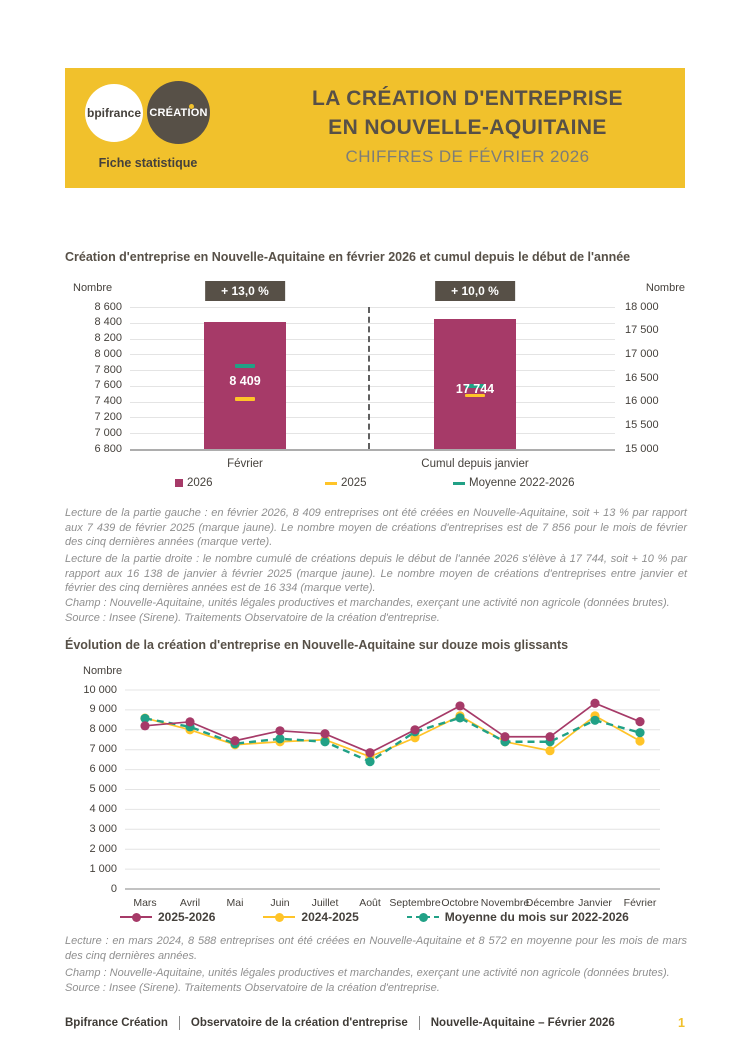 The width and height of the screenshot is (750, 1061). What do you see at coordinates (191, 106) in the screenshot?
I see `creation-logo-dot` at bounding box center [191, 106].